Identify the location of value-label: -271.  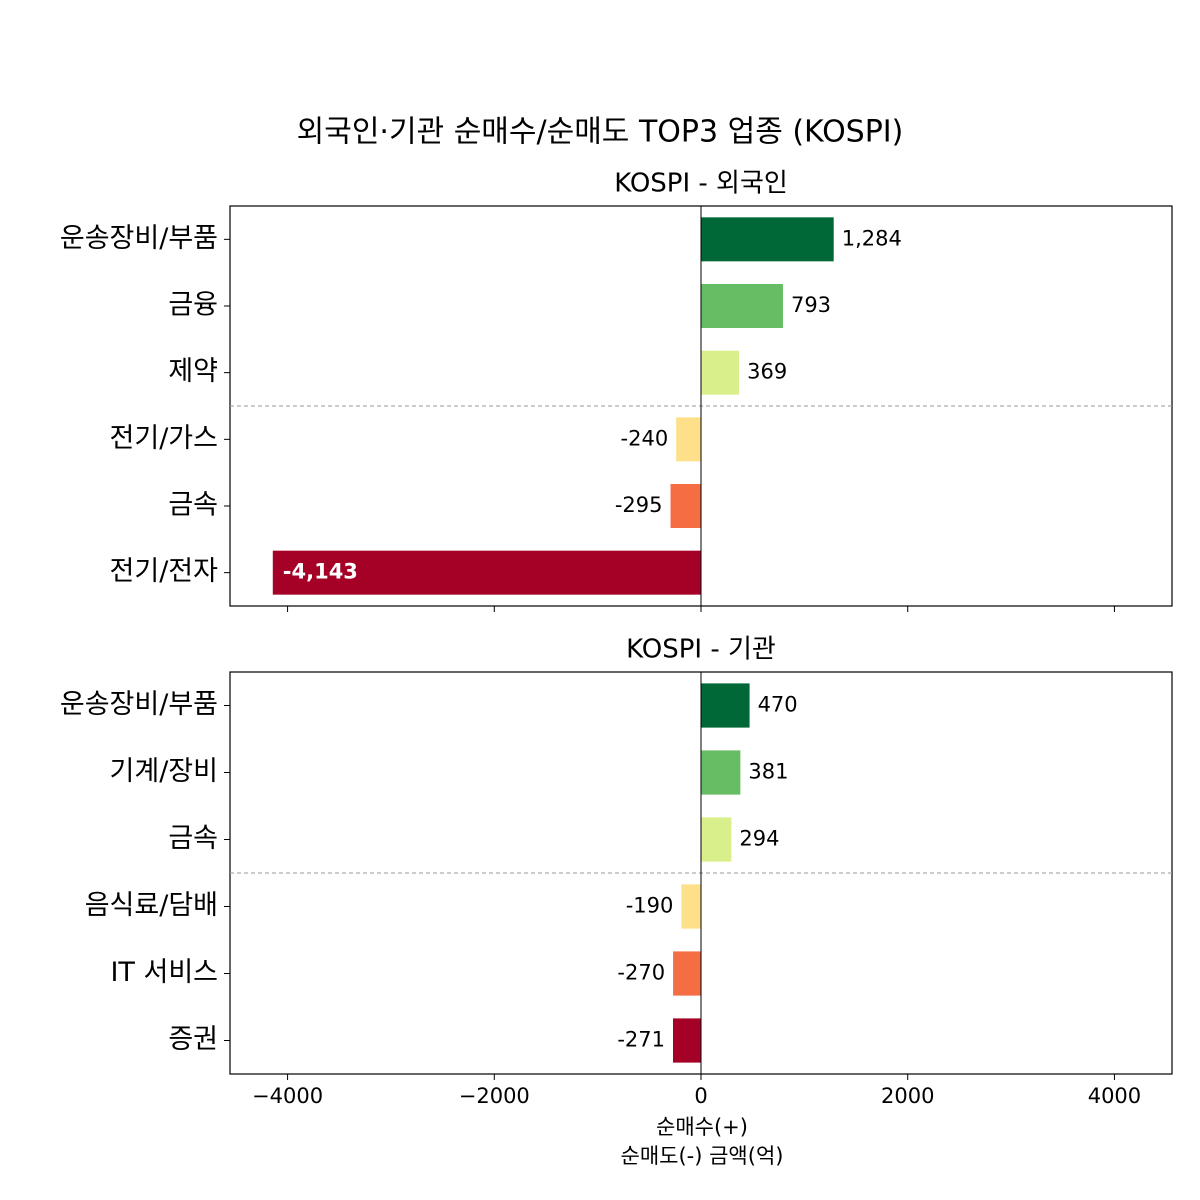
(641, 1040).